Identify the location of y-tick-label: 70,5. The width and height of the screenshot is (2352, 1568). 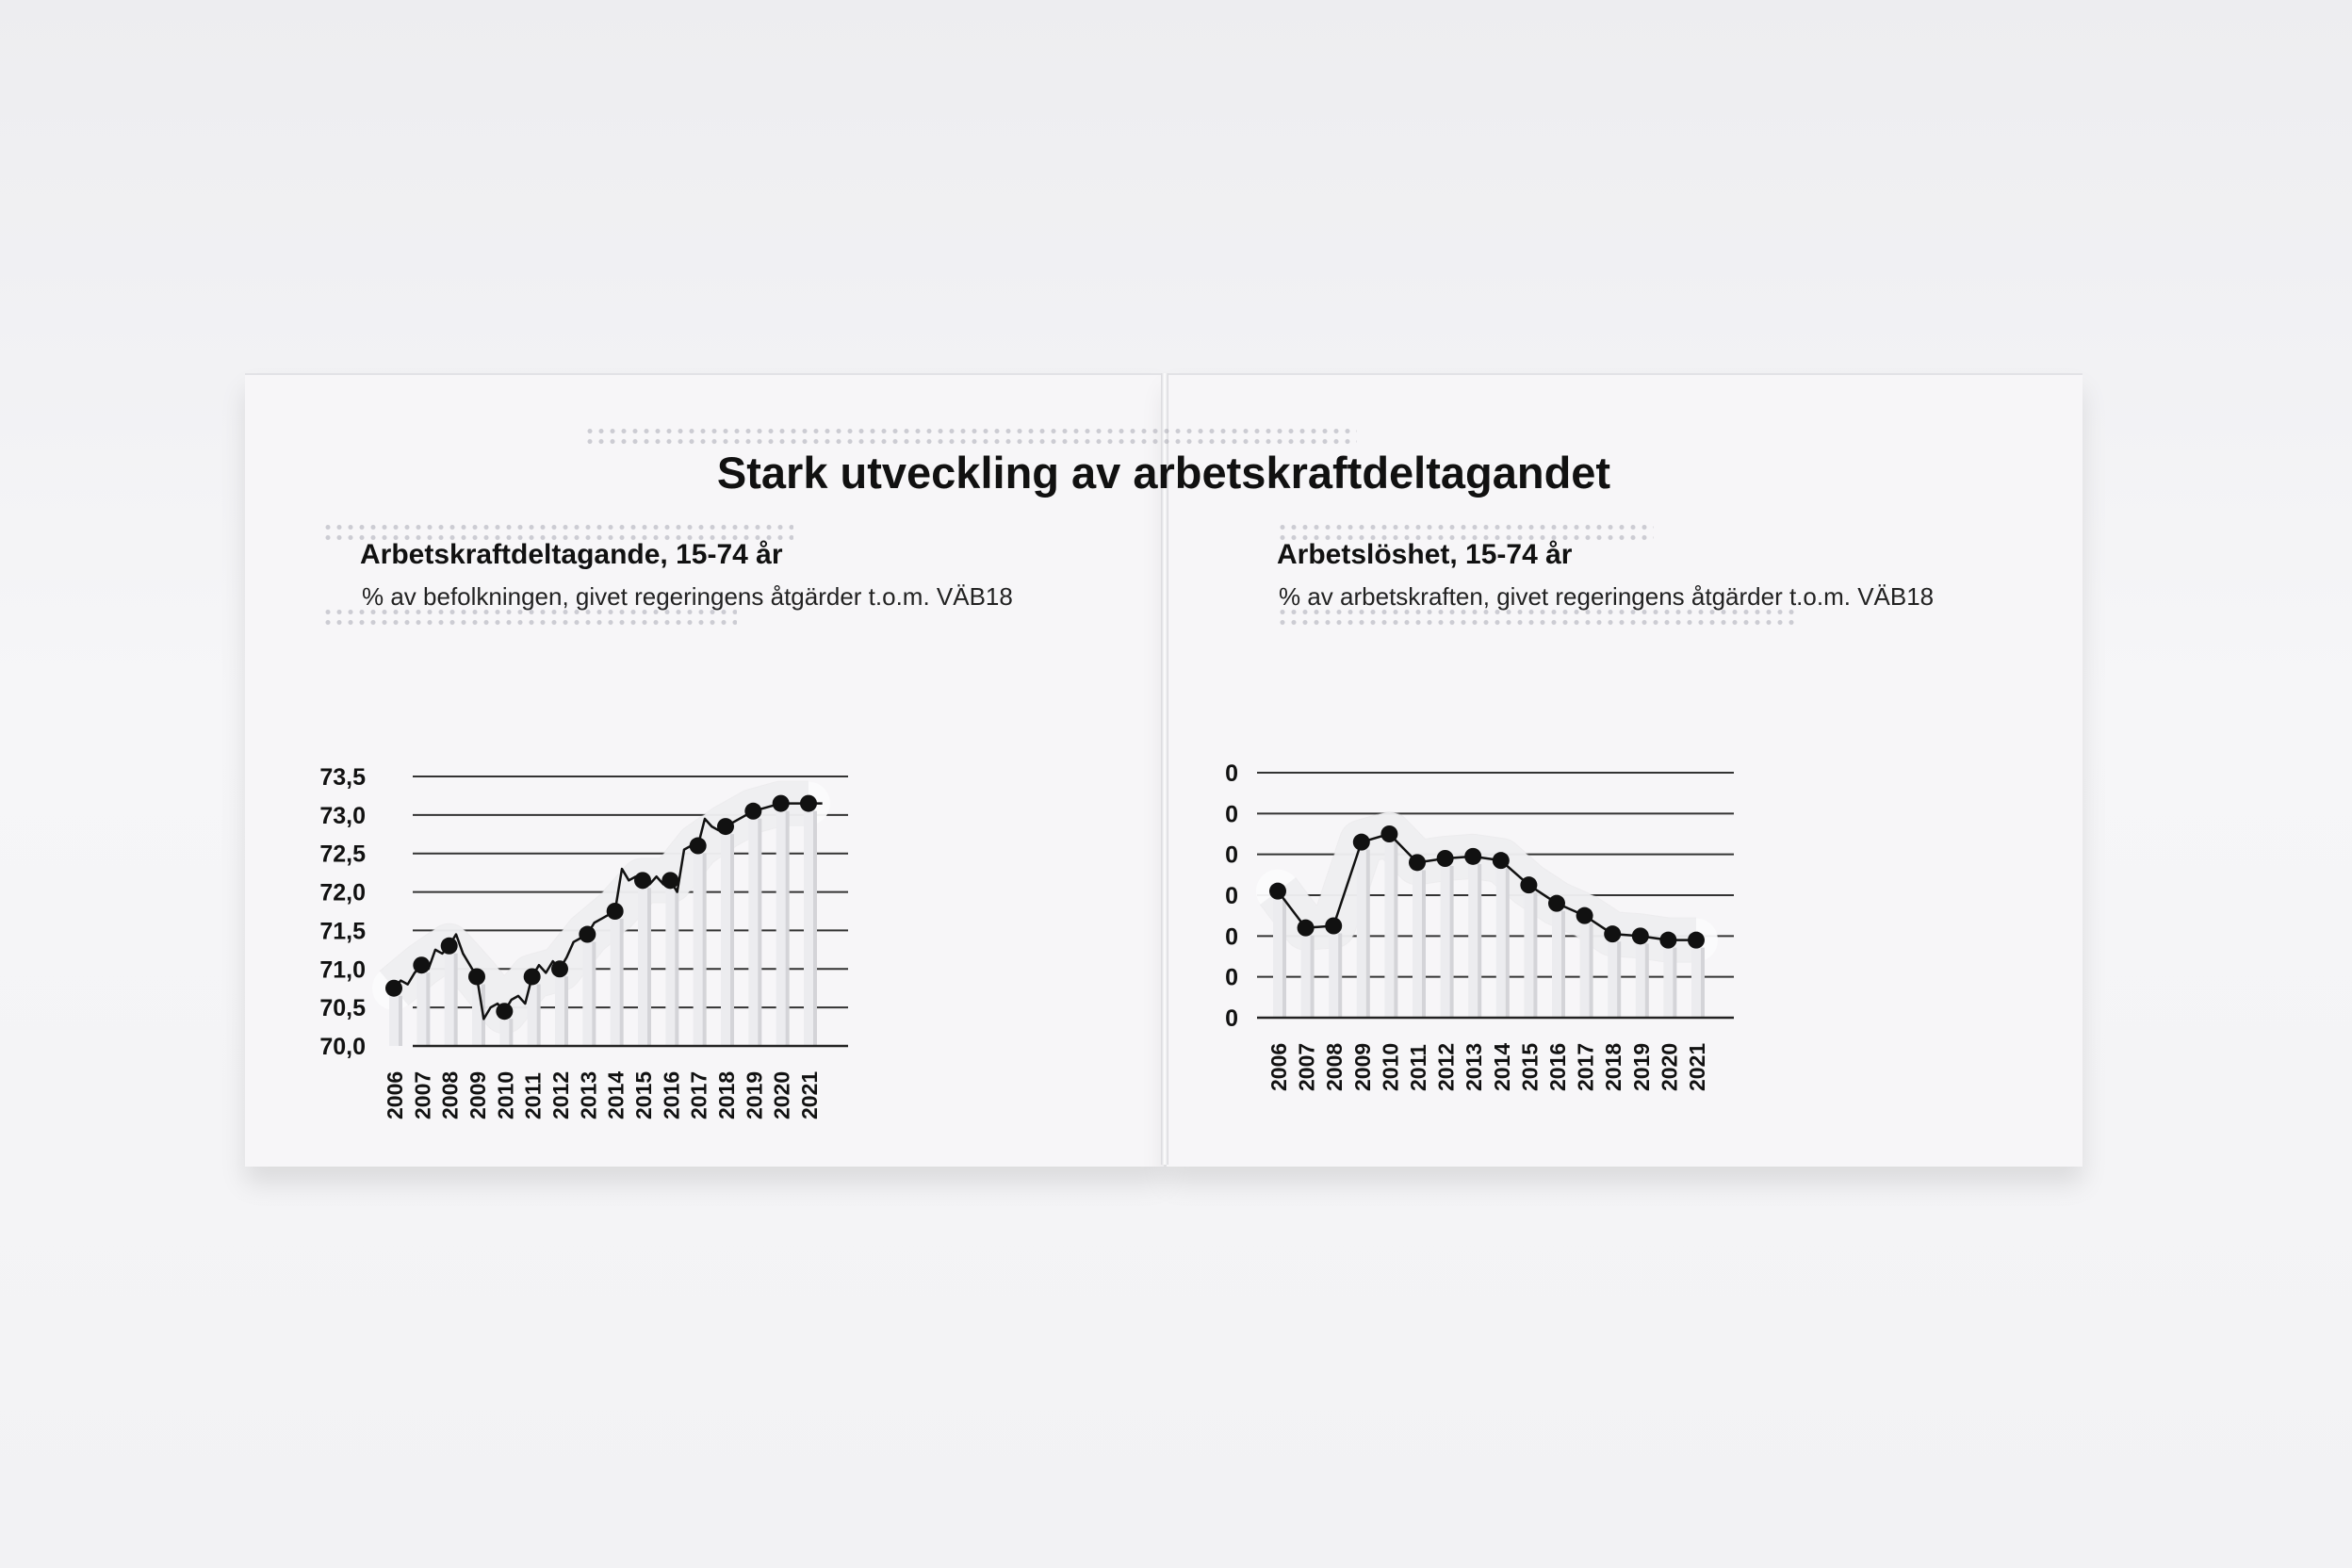
(342, 1008).